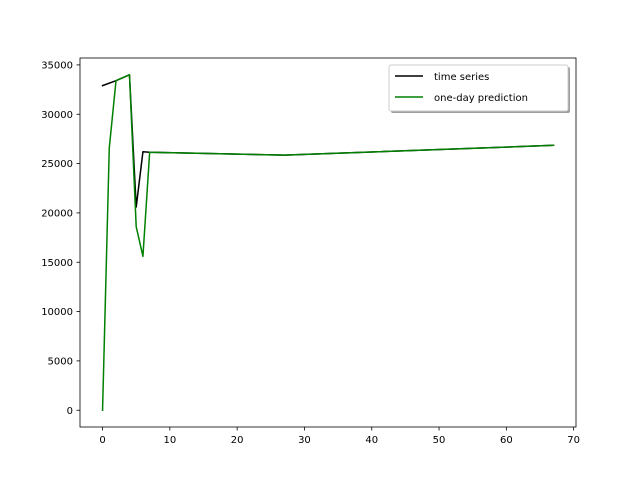 The height and width of the screenshot is (480, 640). I want to click on legend: time series one-day prediction, so click(479, 88).